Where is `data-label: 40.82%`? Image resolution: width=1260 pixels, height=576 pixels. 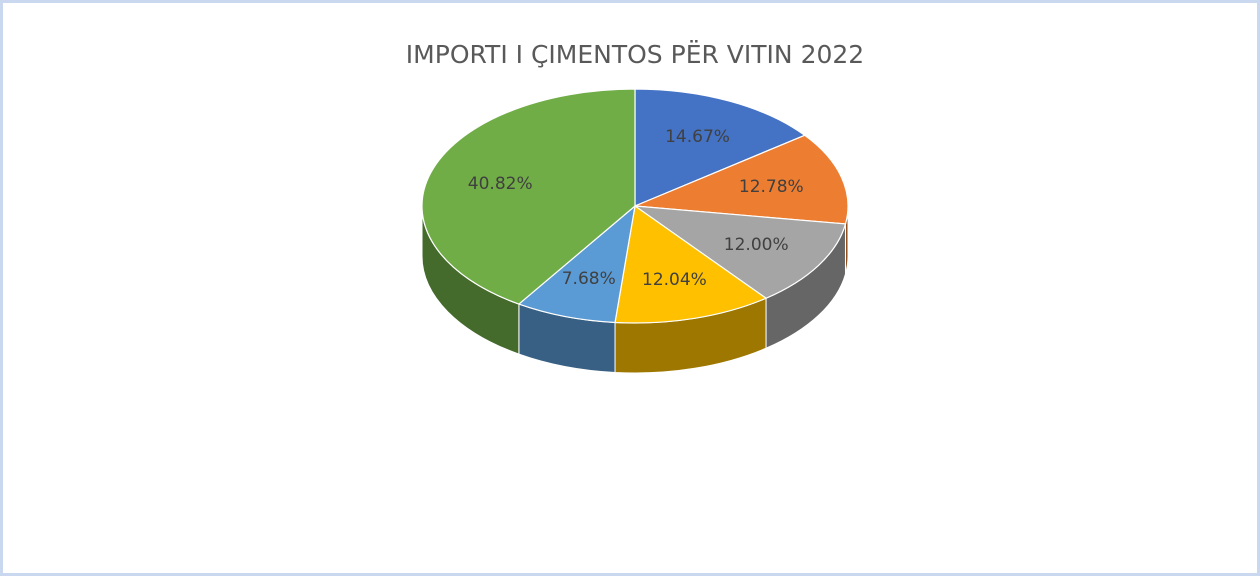 data-label: 40.82% is located at coordinates (500, 184).